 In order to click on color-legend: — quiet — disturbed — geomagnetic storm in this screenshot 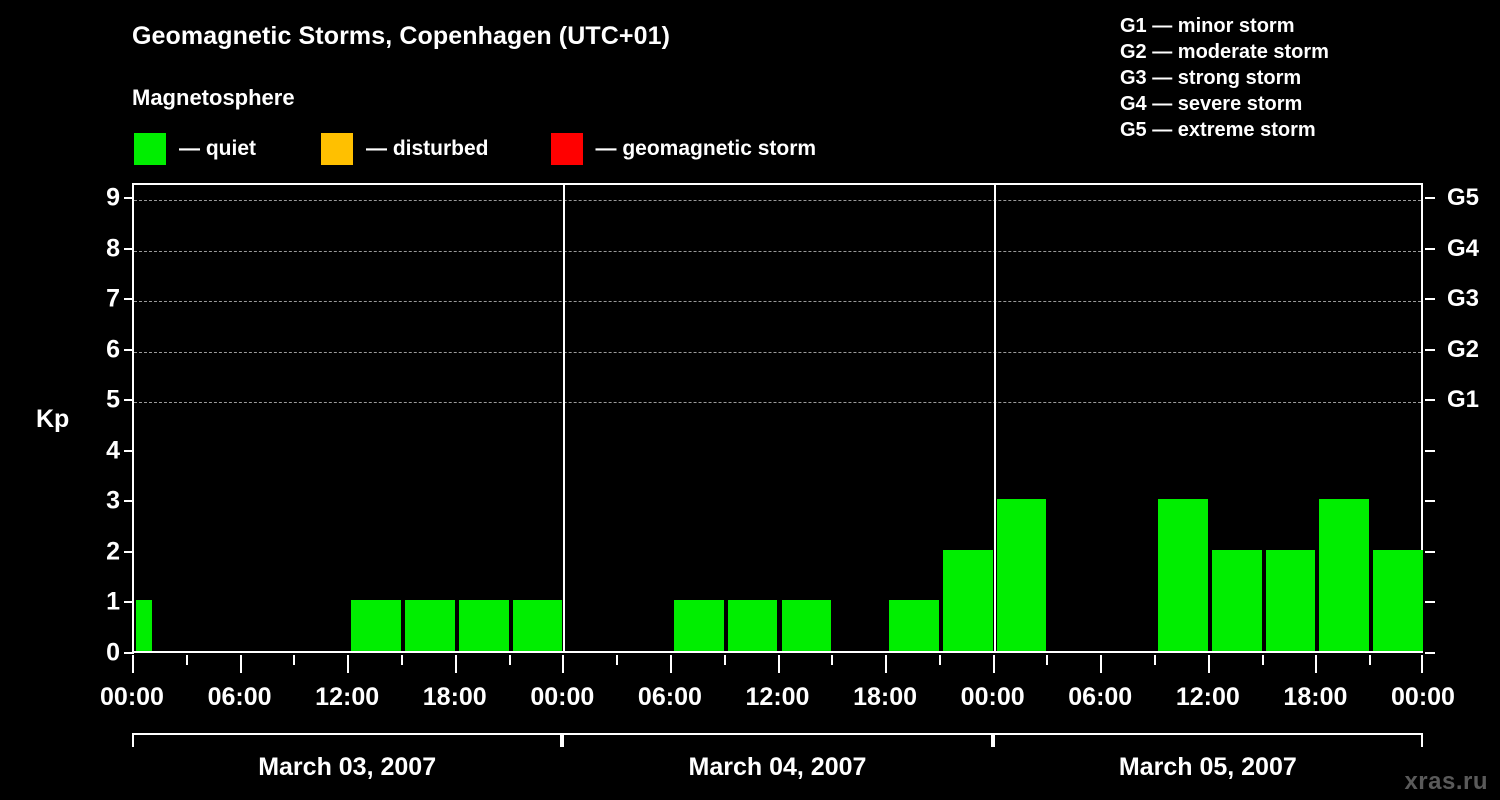, I will do `click(475, 149)`.